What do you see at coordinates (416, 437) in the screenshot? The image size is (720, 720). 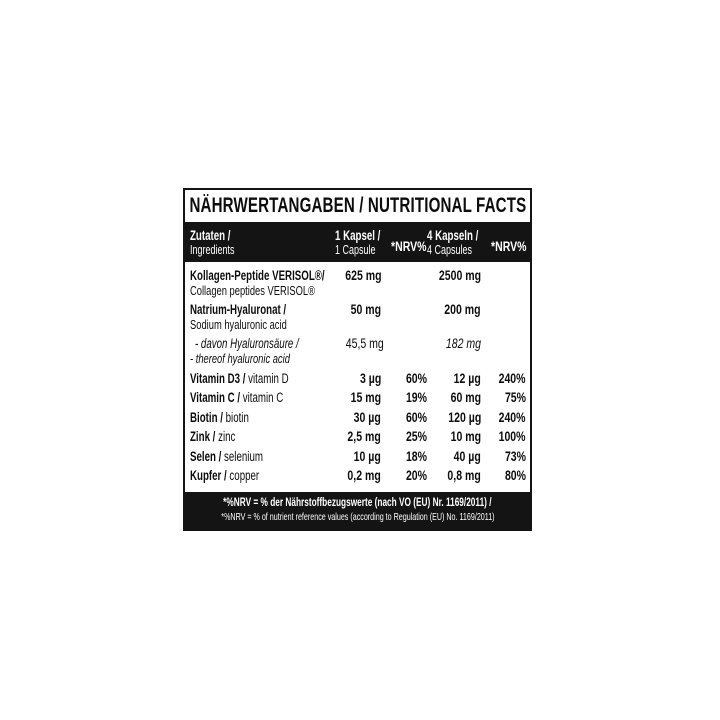 I see `row-nrv-1cap: 25%` at bounding box center [416, 437].